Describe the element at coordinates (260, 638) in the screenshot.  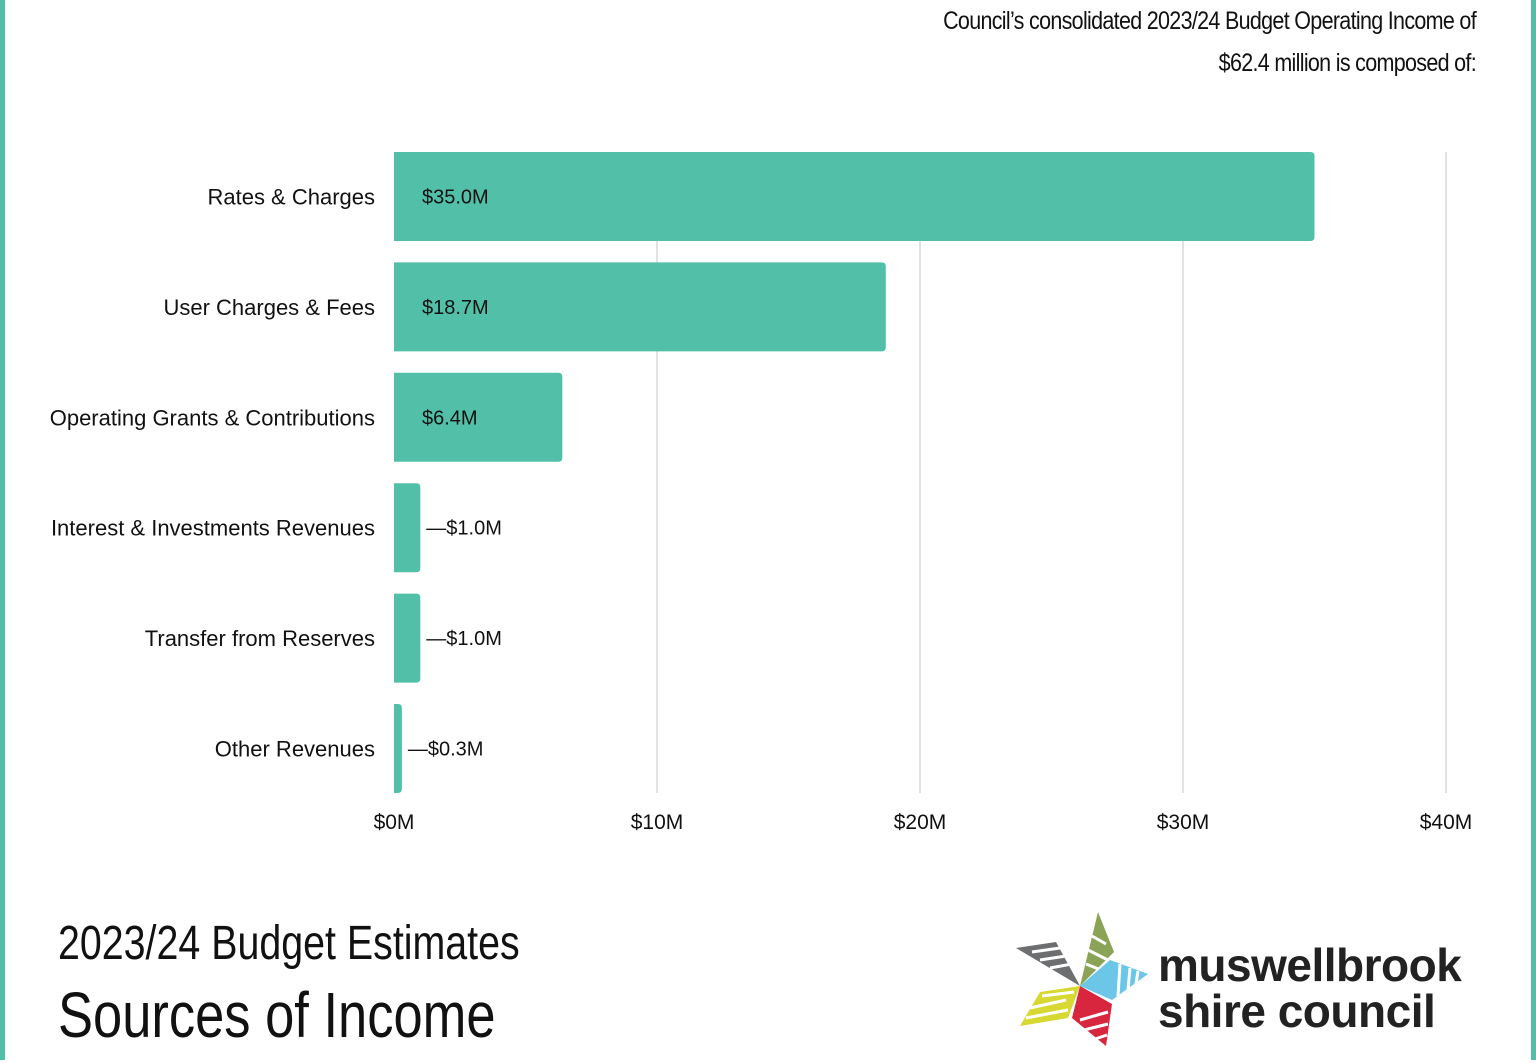
I see `category-label: Transfer from Reserves` at that location.